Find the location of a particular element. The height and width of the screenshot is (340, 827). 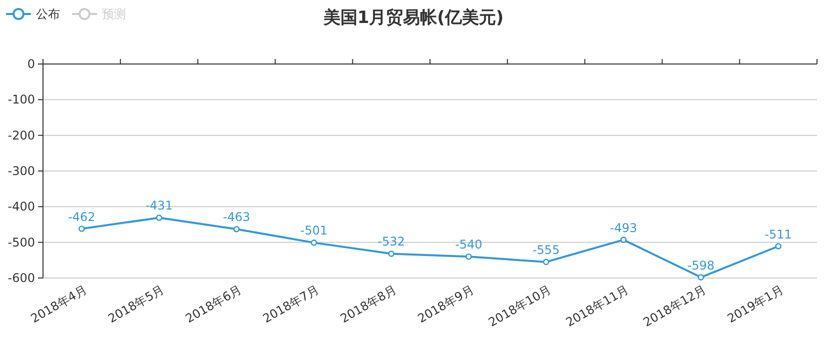

y-tick-label: -300 is located at coordinates (21, 171).